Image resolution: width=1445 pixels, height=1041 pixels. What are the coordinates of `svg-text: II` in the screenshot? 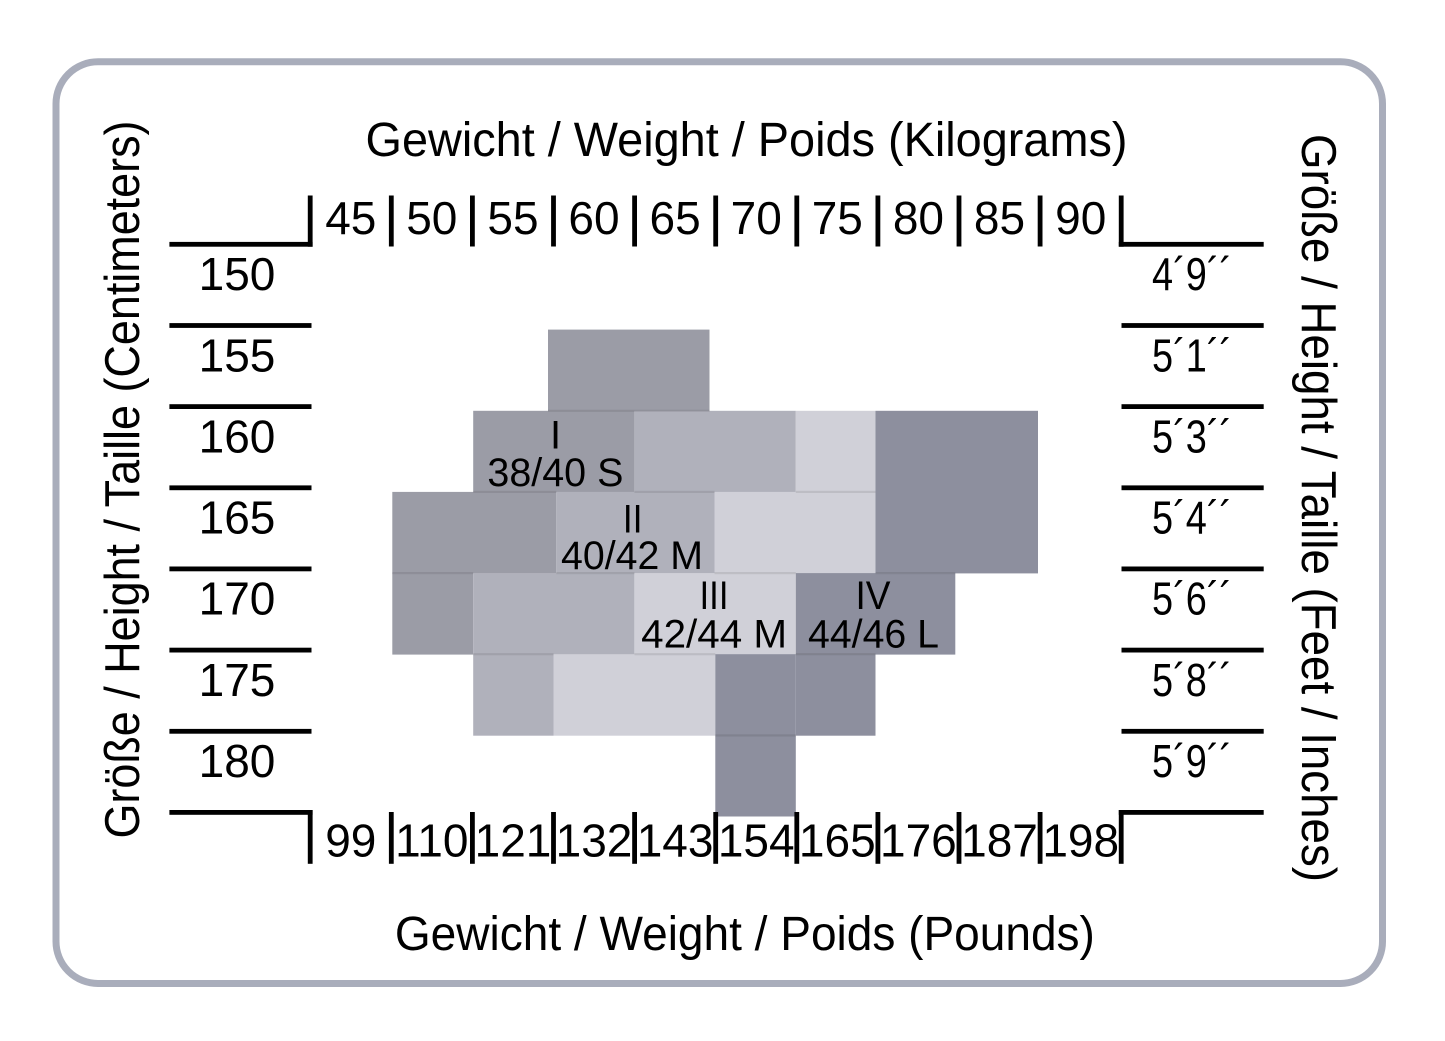 It's located at (633, 520).